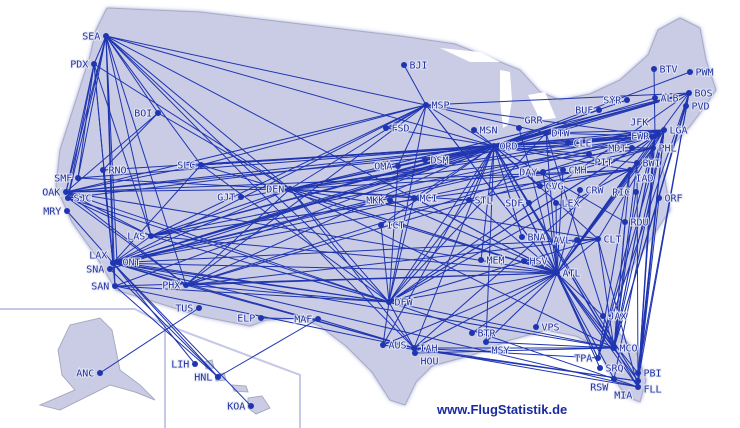 The width and height of the screenshot is (740, 428). I want to click on airport-btv: BTV, so click(665, 70).